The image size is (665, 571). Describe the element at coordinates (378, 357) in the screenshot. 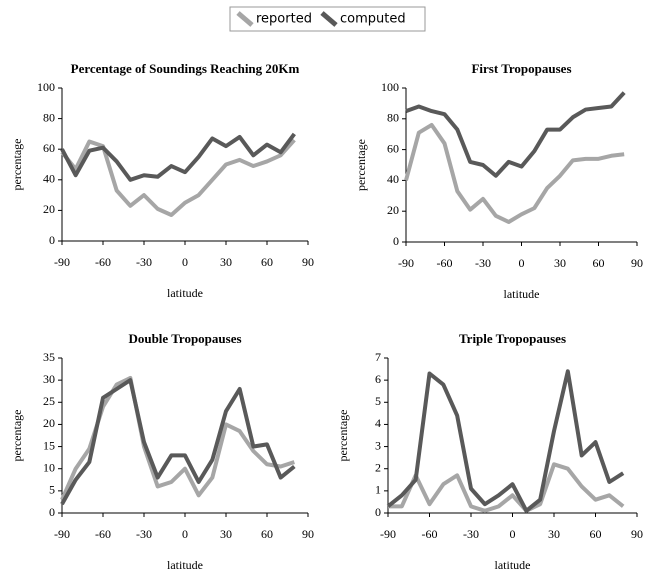

I see `y-tick-label: 7` at that location.